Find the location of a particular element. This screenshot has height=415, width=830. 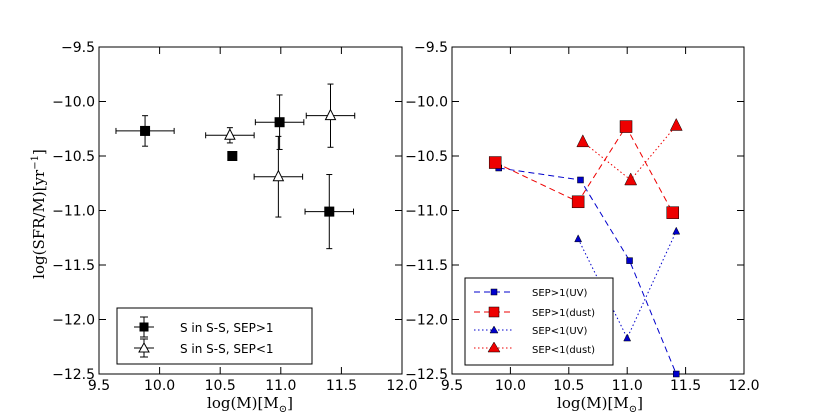

legend-label-dust-gt1: SEP>1(dust) is located at coordinates (563, 313).